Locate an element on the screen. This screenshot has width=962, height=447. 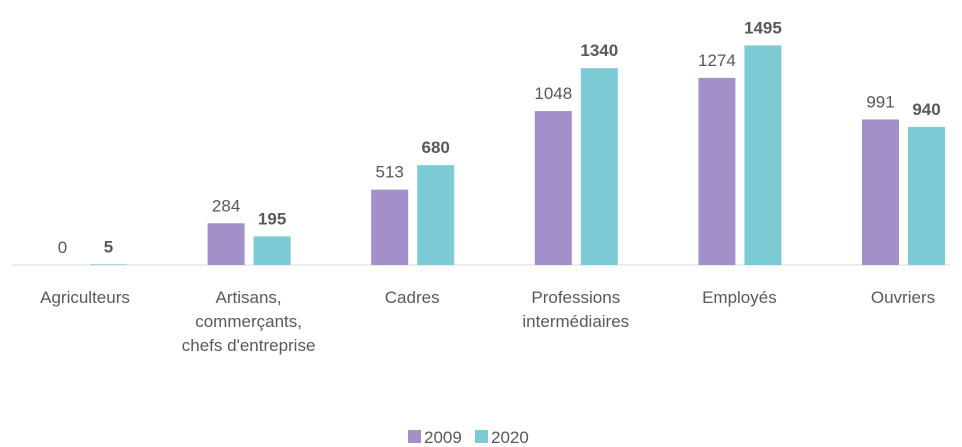
data-label: 1274 is located at coordinates (717, 60).